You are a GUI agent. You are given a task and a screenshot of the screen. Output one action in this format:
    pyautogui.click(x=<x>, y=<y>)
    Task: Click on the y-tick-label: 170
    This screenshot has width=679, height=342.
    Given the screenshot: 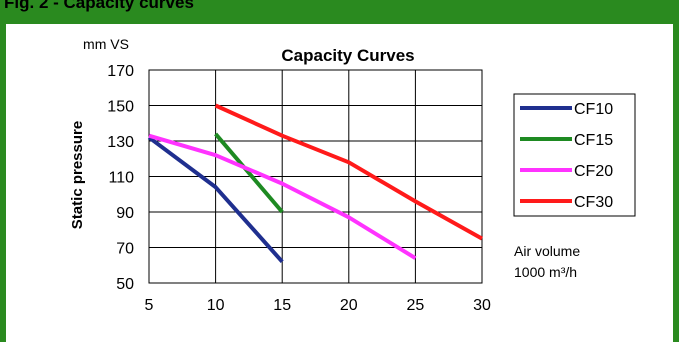 What is the action you would take?
    pyautogui.click(x=120, y=71)
    